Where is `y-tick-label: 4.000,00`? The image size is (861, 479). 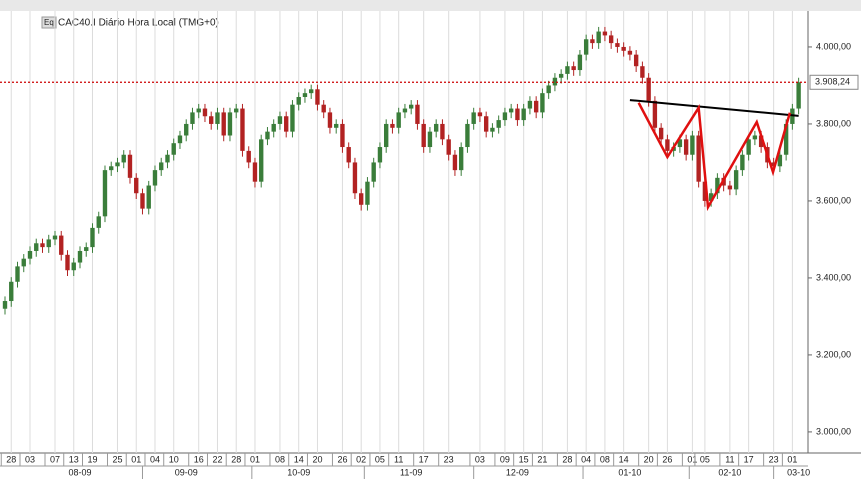 y-tick-label: 4.000,00 is located at coordinates (833, 46).